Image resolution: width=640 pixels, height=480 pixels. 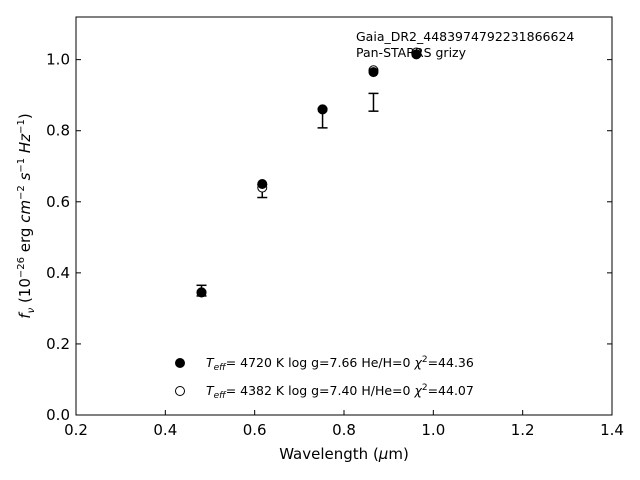 What do you see at coordinates (465, 36) in the screenshot?
I see `annotation-star-id: Gaia_DR2_4483974792231866624` at bounding box center [465, 36].